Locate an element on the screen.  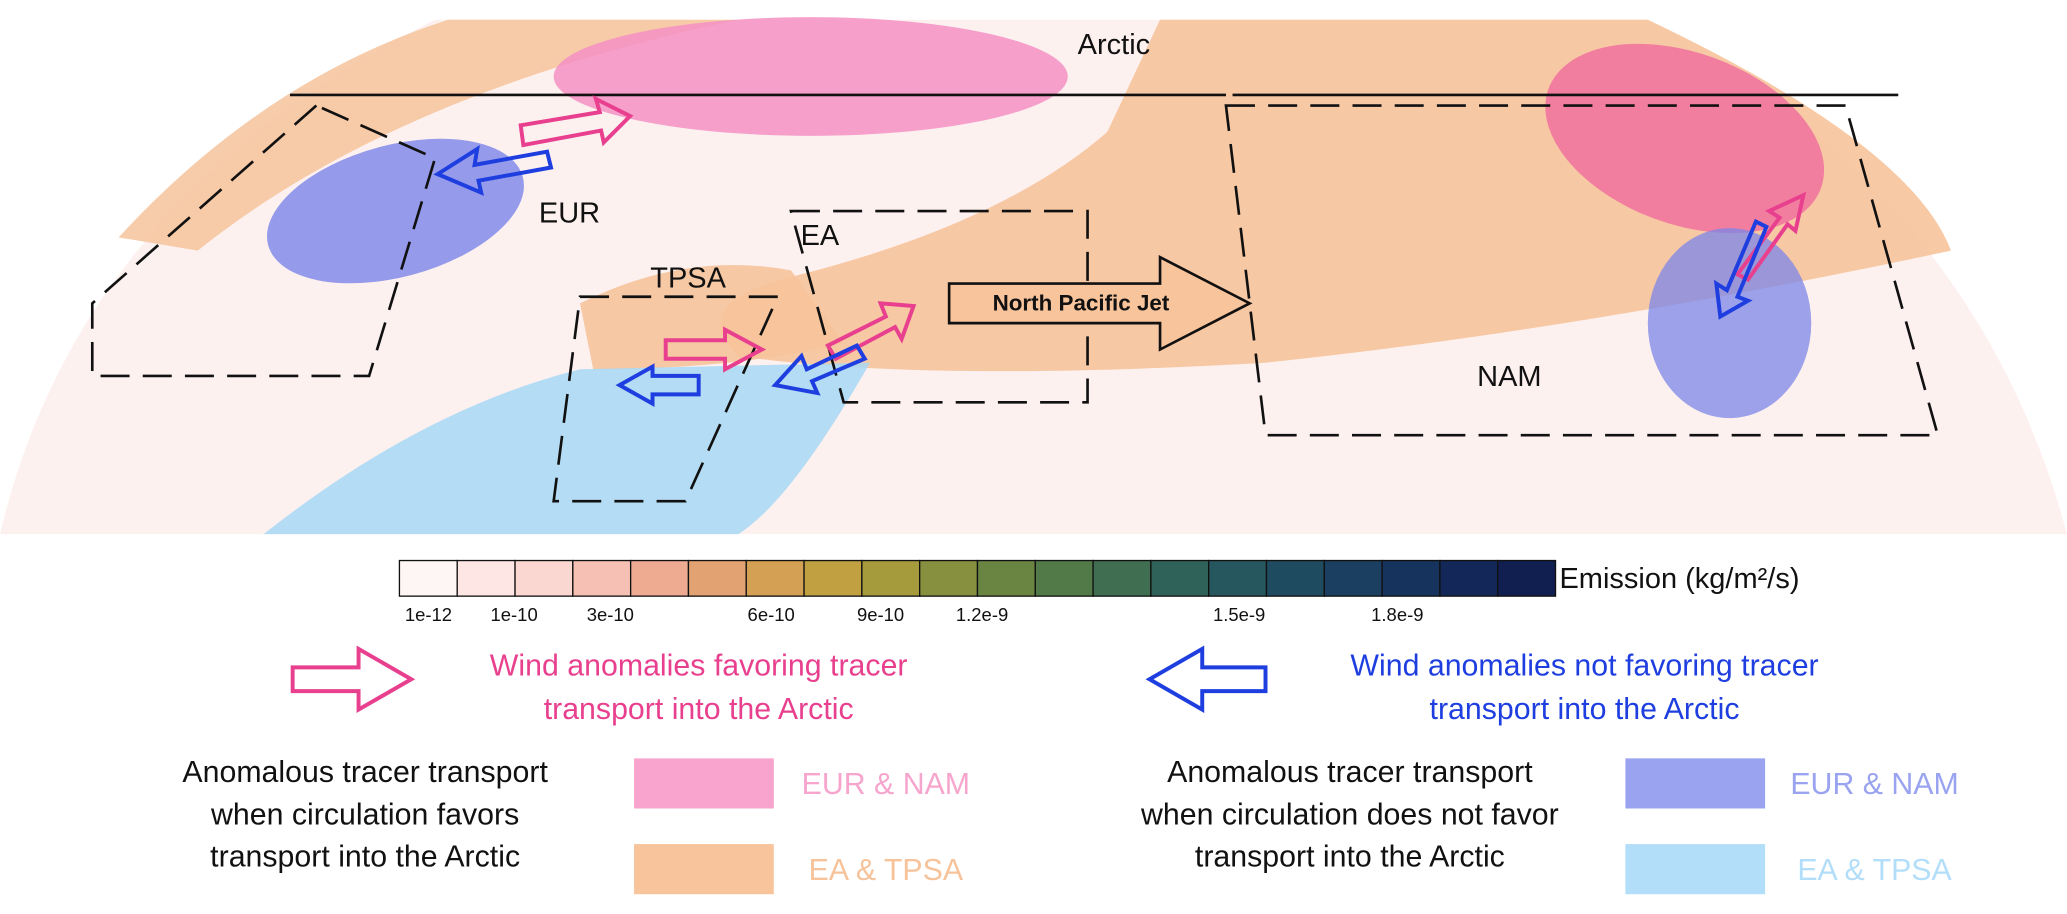
legend-text: when circulation favors is located at coordinates (364, 814).